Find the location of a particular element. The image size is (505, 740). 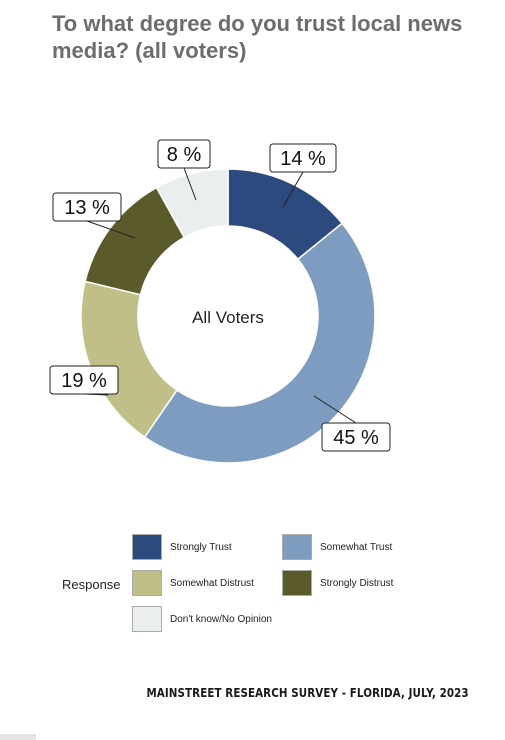

legend-label: Don't know/No Opinion is located at coordinates (221, 619).